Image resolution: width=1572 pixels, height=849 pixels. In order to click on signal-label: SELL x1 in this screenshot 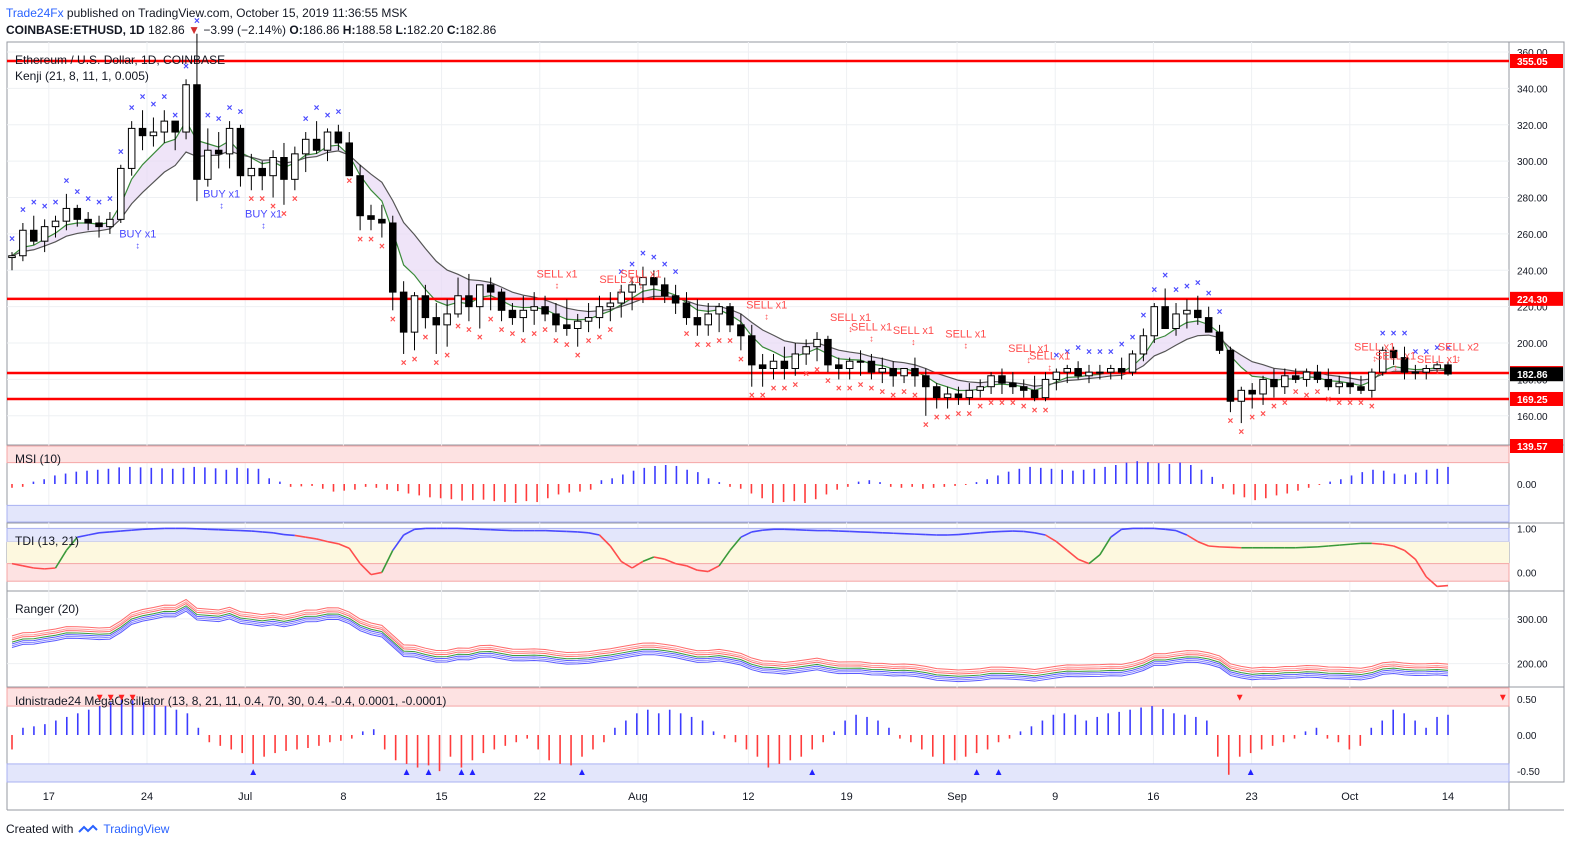, I will do `click(619, 280)`.